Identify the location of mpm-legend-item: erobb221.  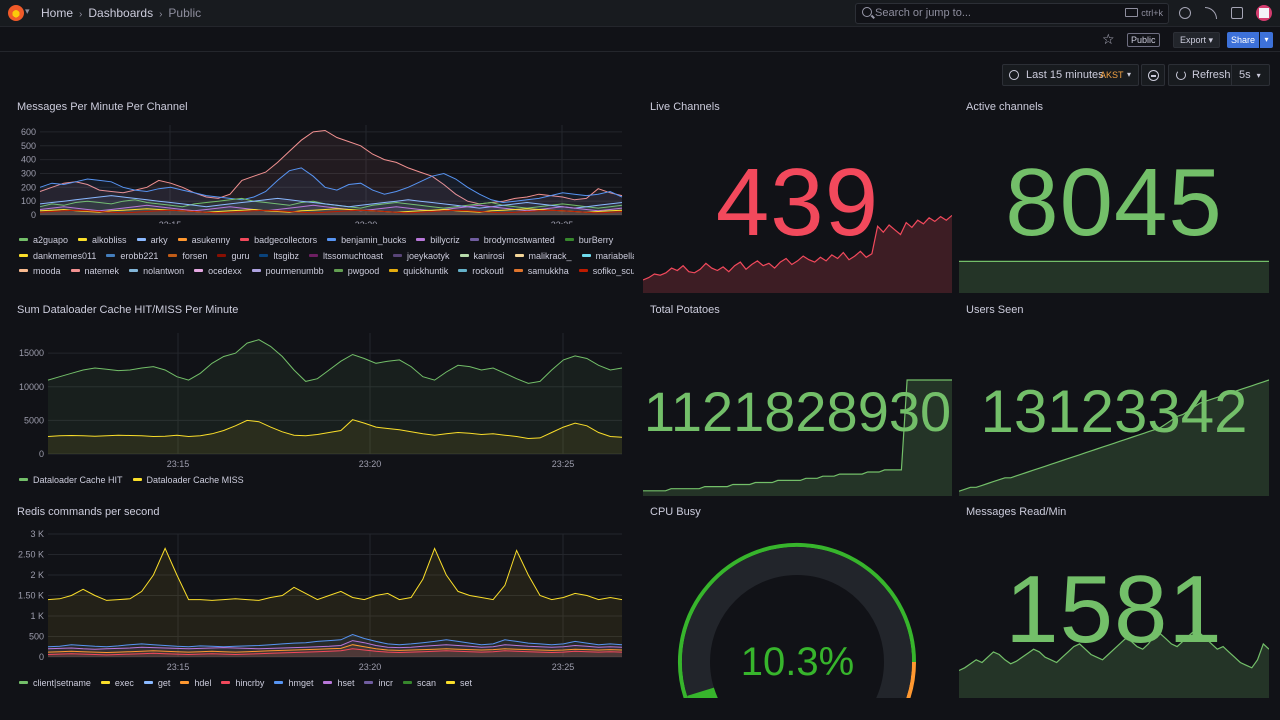
(132, 257).